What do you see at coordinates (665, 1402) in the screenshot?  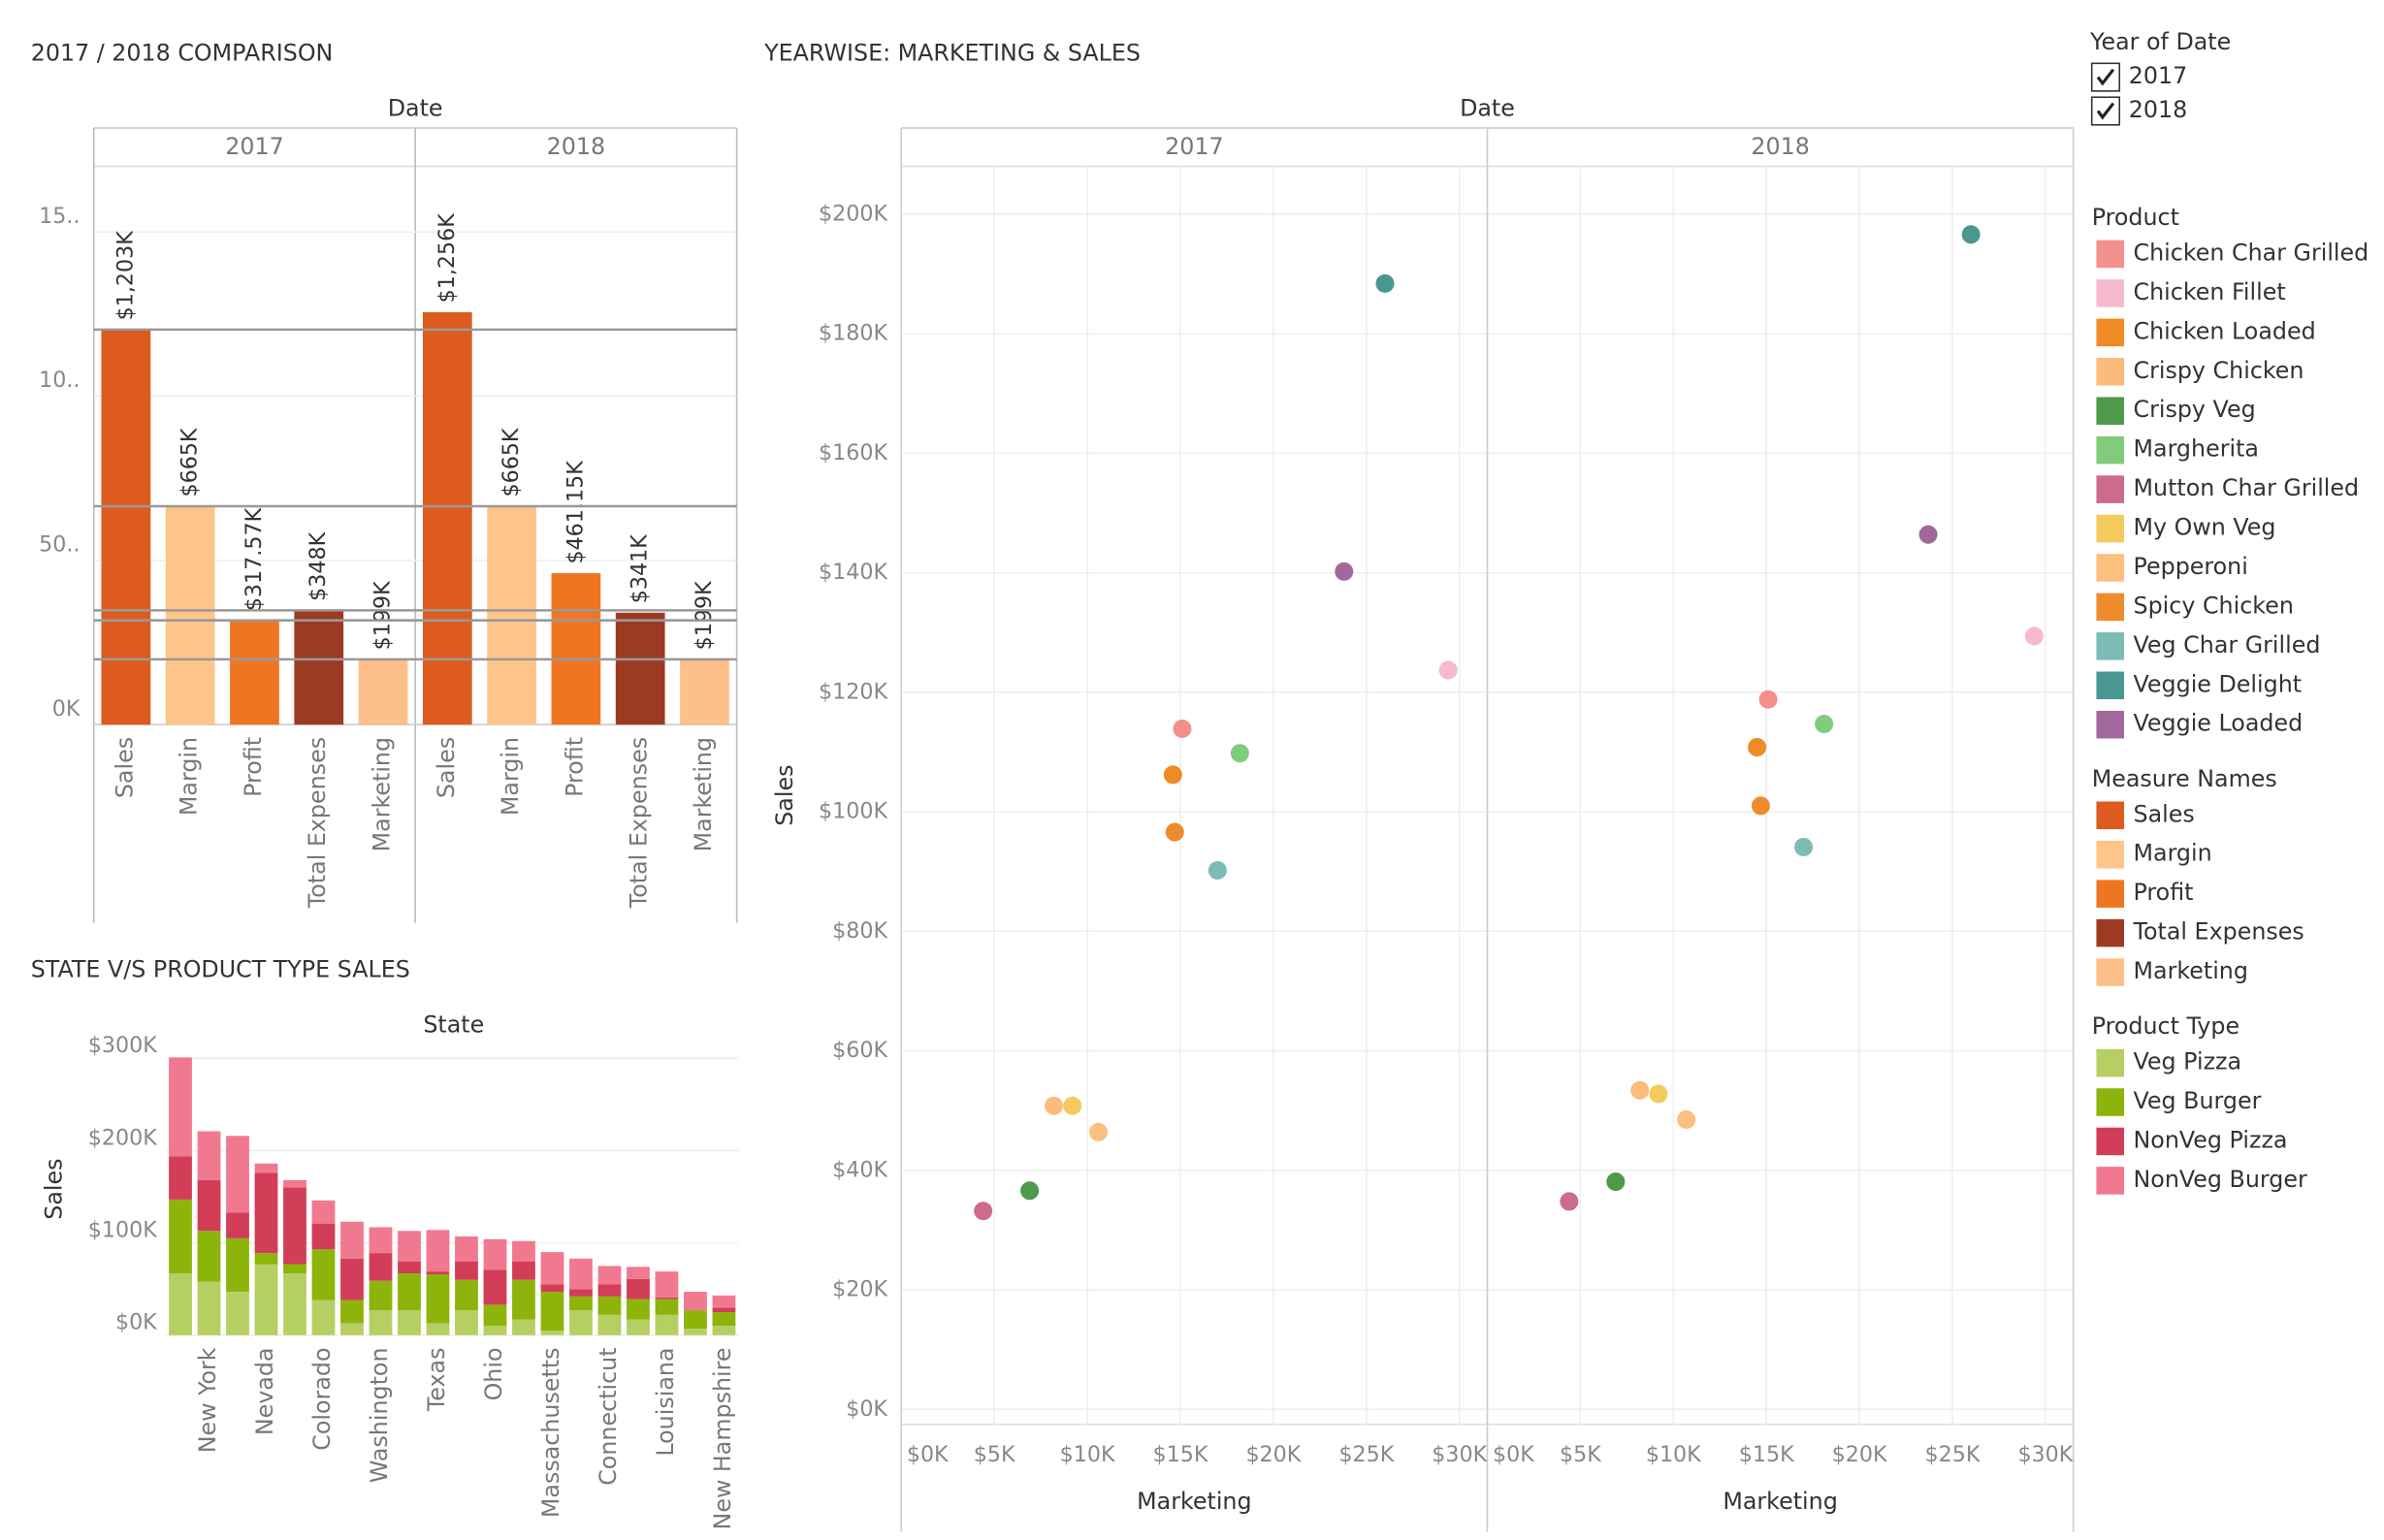 I see `x-tick-label: Louisiana` at bounding box center [665, 1402].